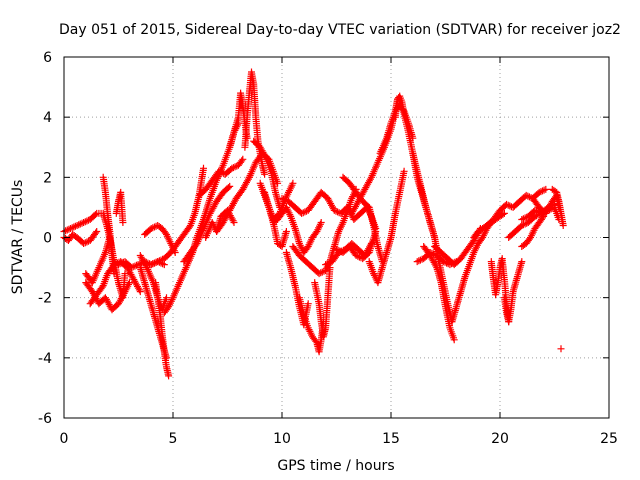 The image size is (640, 480). Describe the element at coordinates (339, 439) in the screenshot. I see `x-tick-labels: 0 5 10 15 20 25` at that location.